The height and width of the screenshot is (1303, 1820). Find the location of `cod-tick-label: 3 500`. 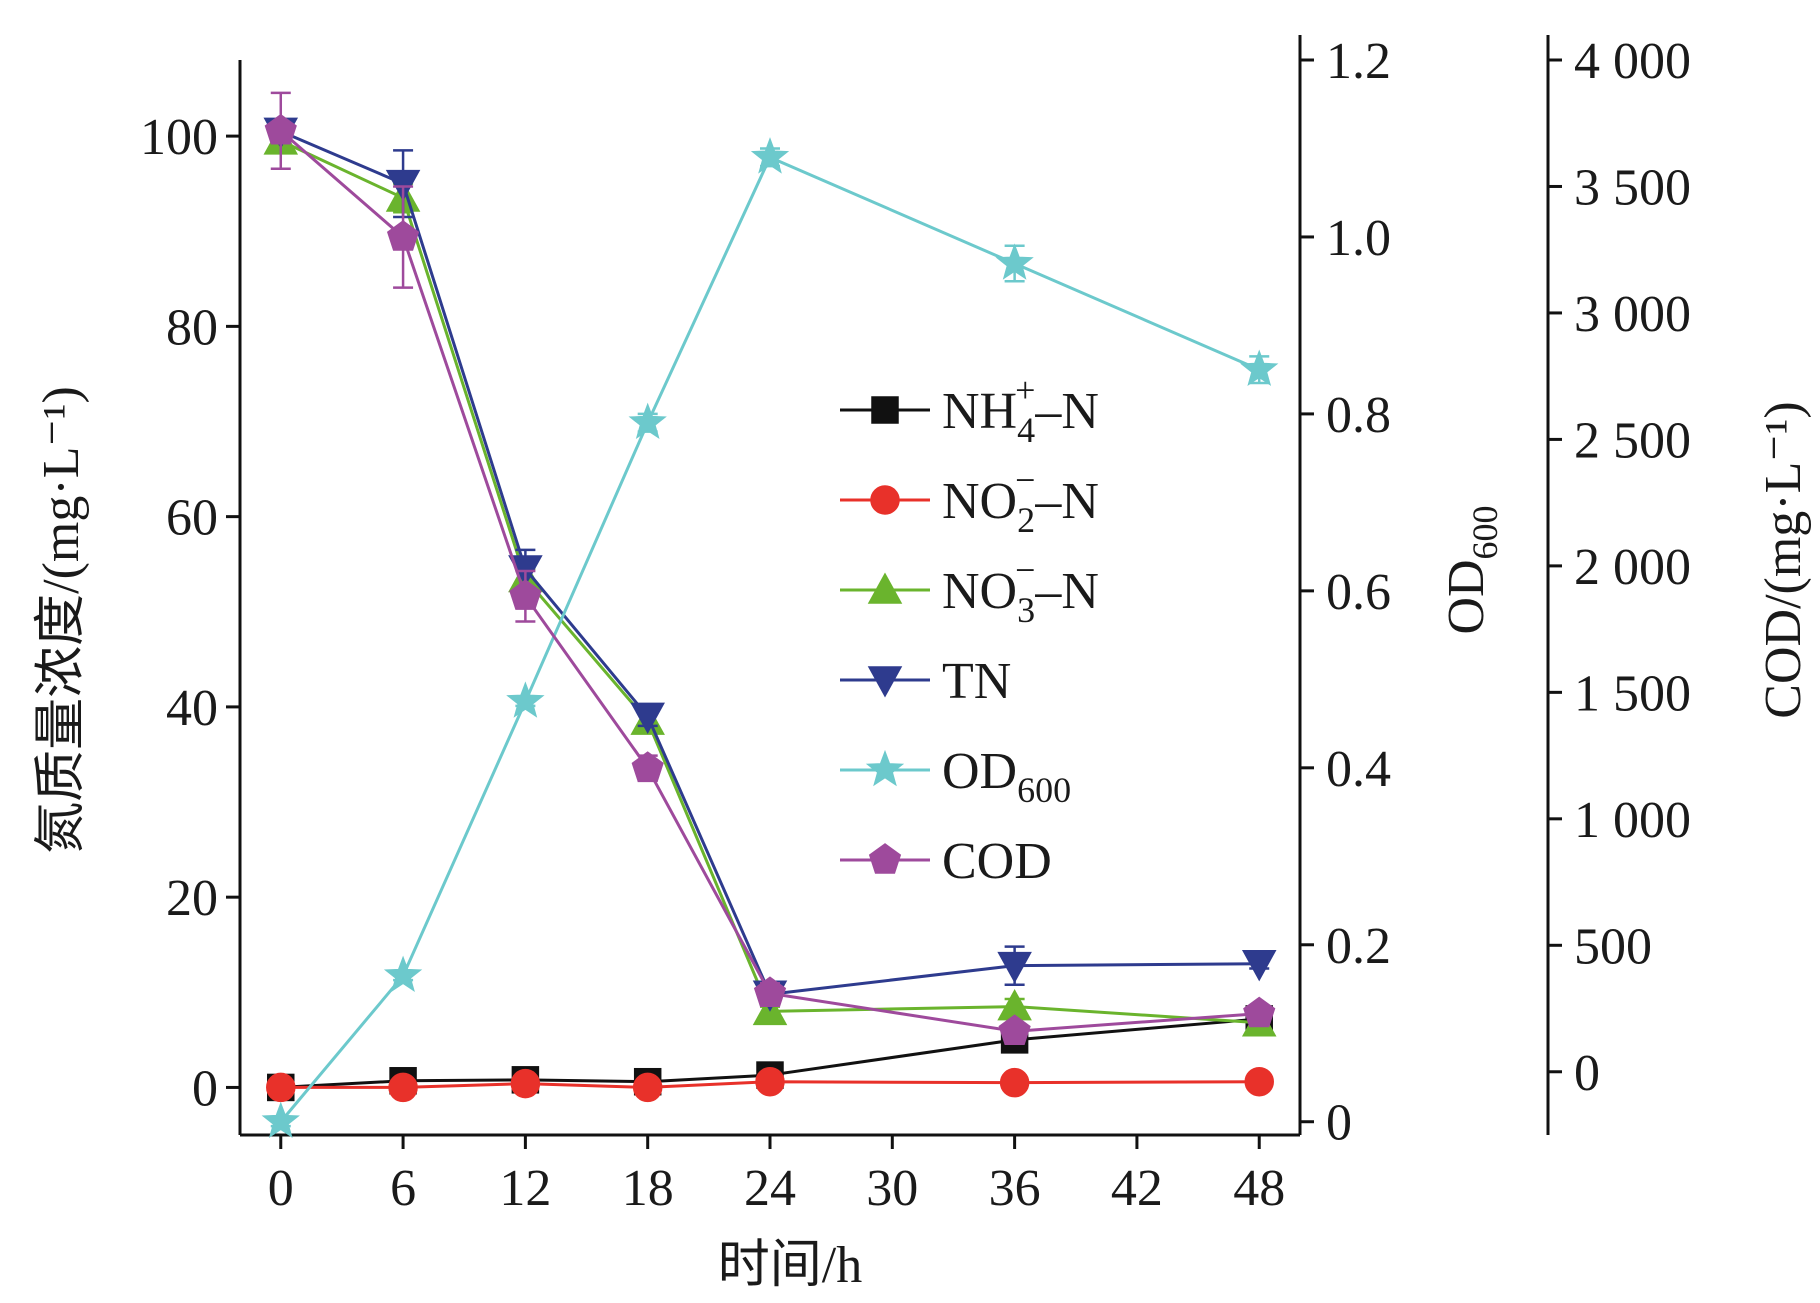

cod-tick-label: 3 500 is located at coordinates (1632, 187).